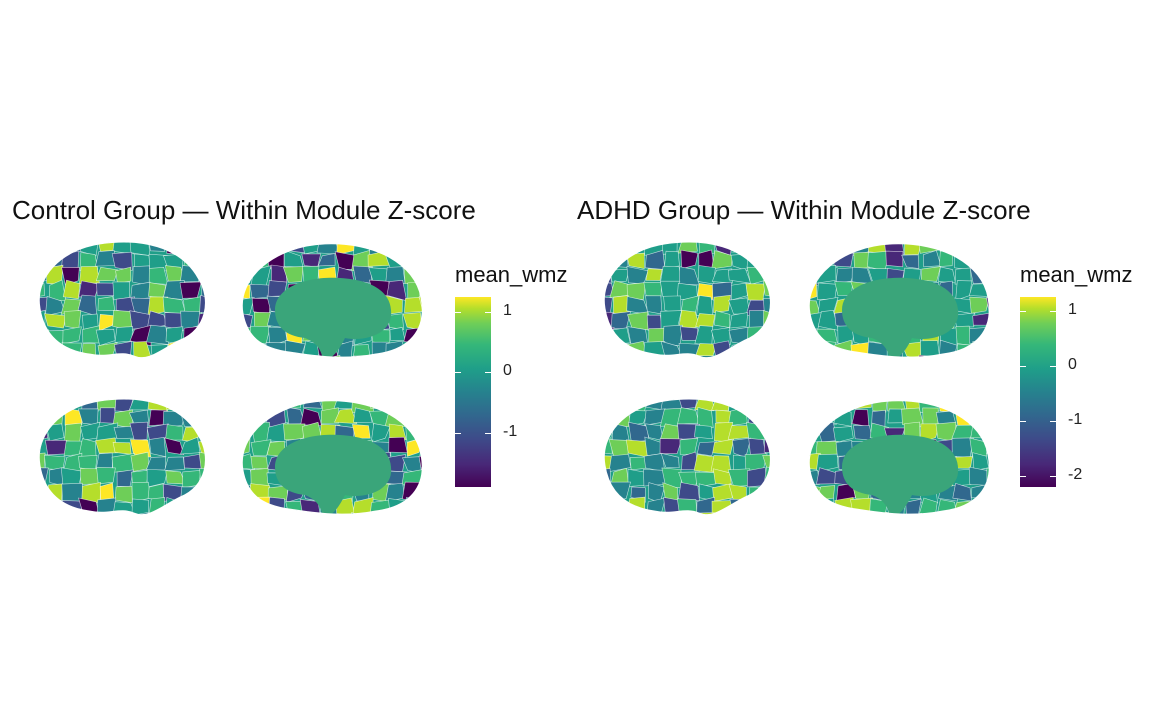 The width and height of the screenshot is (1154, 713). What do you see at coordinates (244, 210) in the screenshot?
I see `panel-title: Control Group — Within Module Z-score` at bounding box center [244, 210].